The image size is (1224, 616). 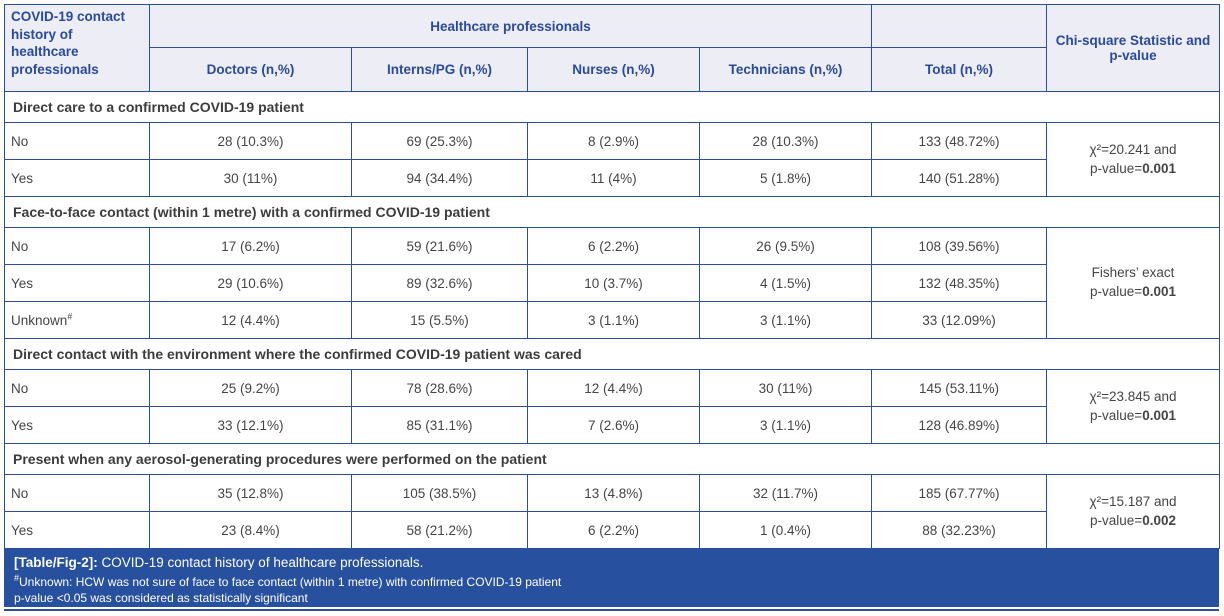 What do you see at coordinates (250, 530) in the screenshot?
I see `data-cell: 23 (8.4%)` at bounding box center [250, 530].